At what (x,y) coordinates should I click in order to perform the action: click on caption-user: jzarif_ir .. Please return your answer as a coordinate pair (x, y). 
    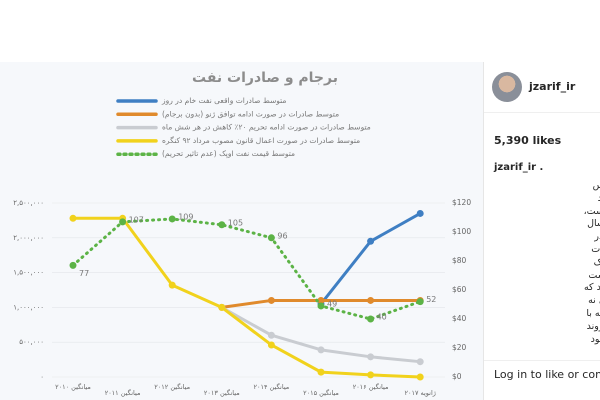
    Looking at the image, I should click on (519, 167).